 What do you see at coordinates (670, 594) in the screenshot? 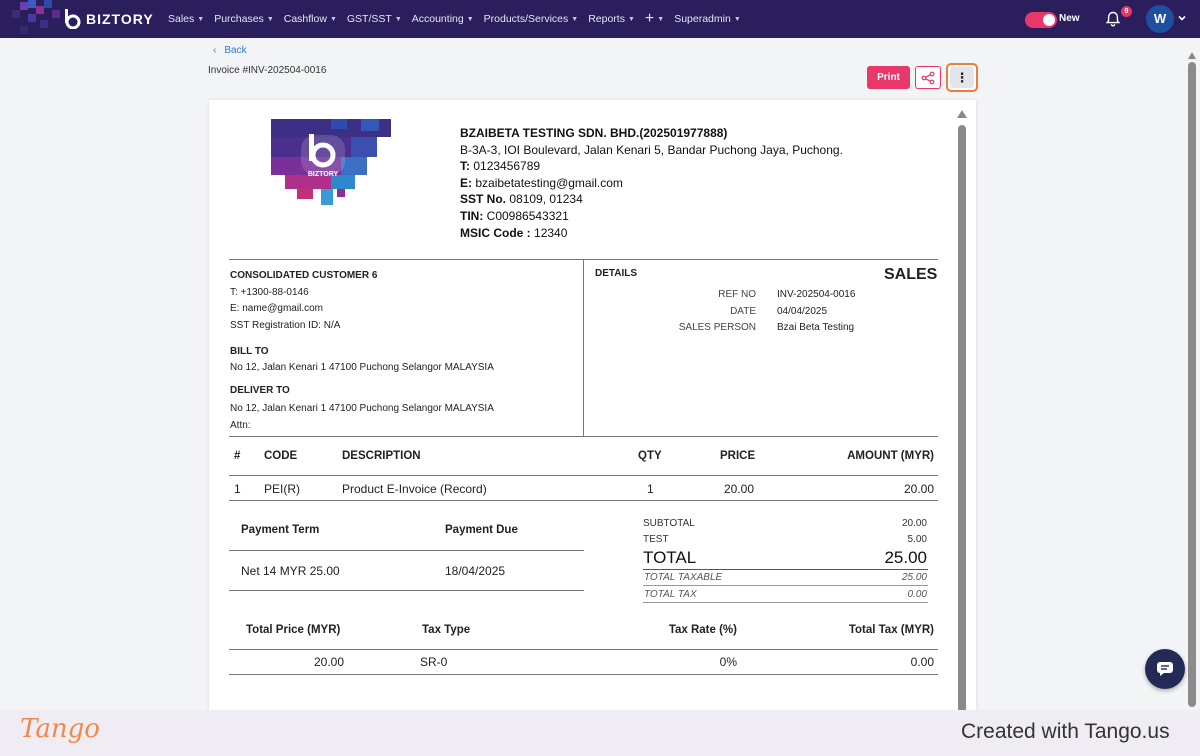
I see `total-tax-label: TOTAL TAX` at bounding box center [670, 594].